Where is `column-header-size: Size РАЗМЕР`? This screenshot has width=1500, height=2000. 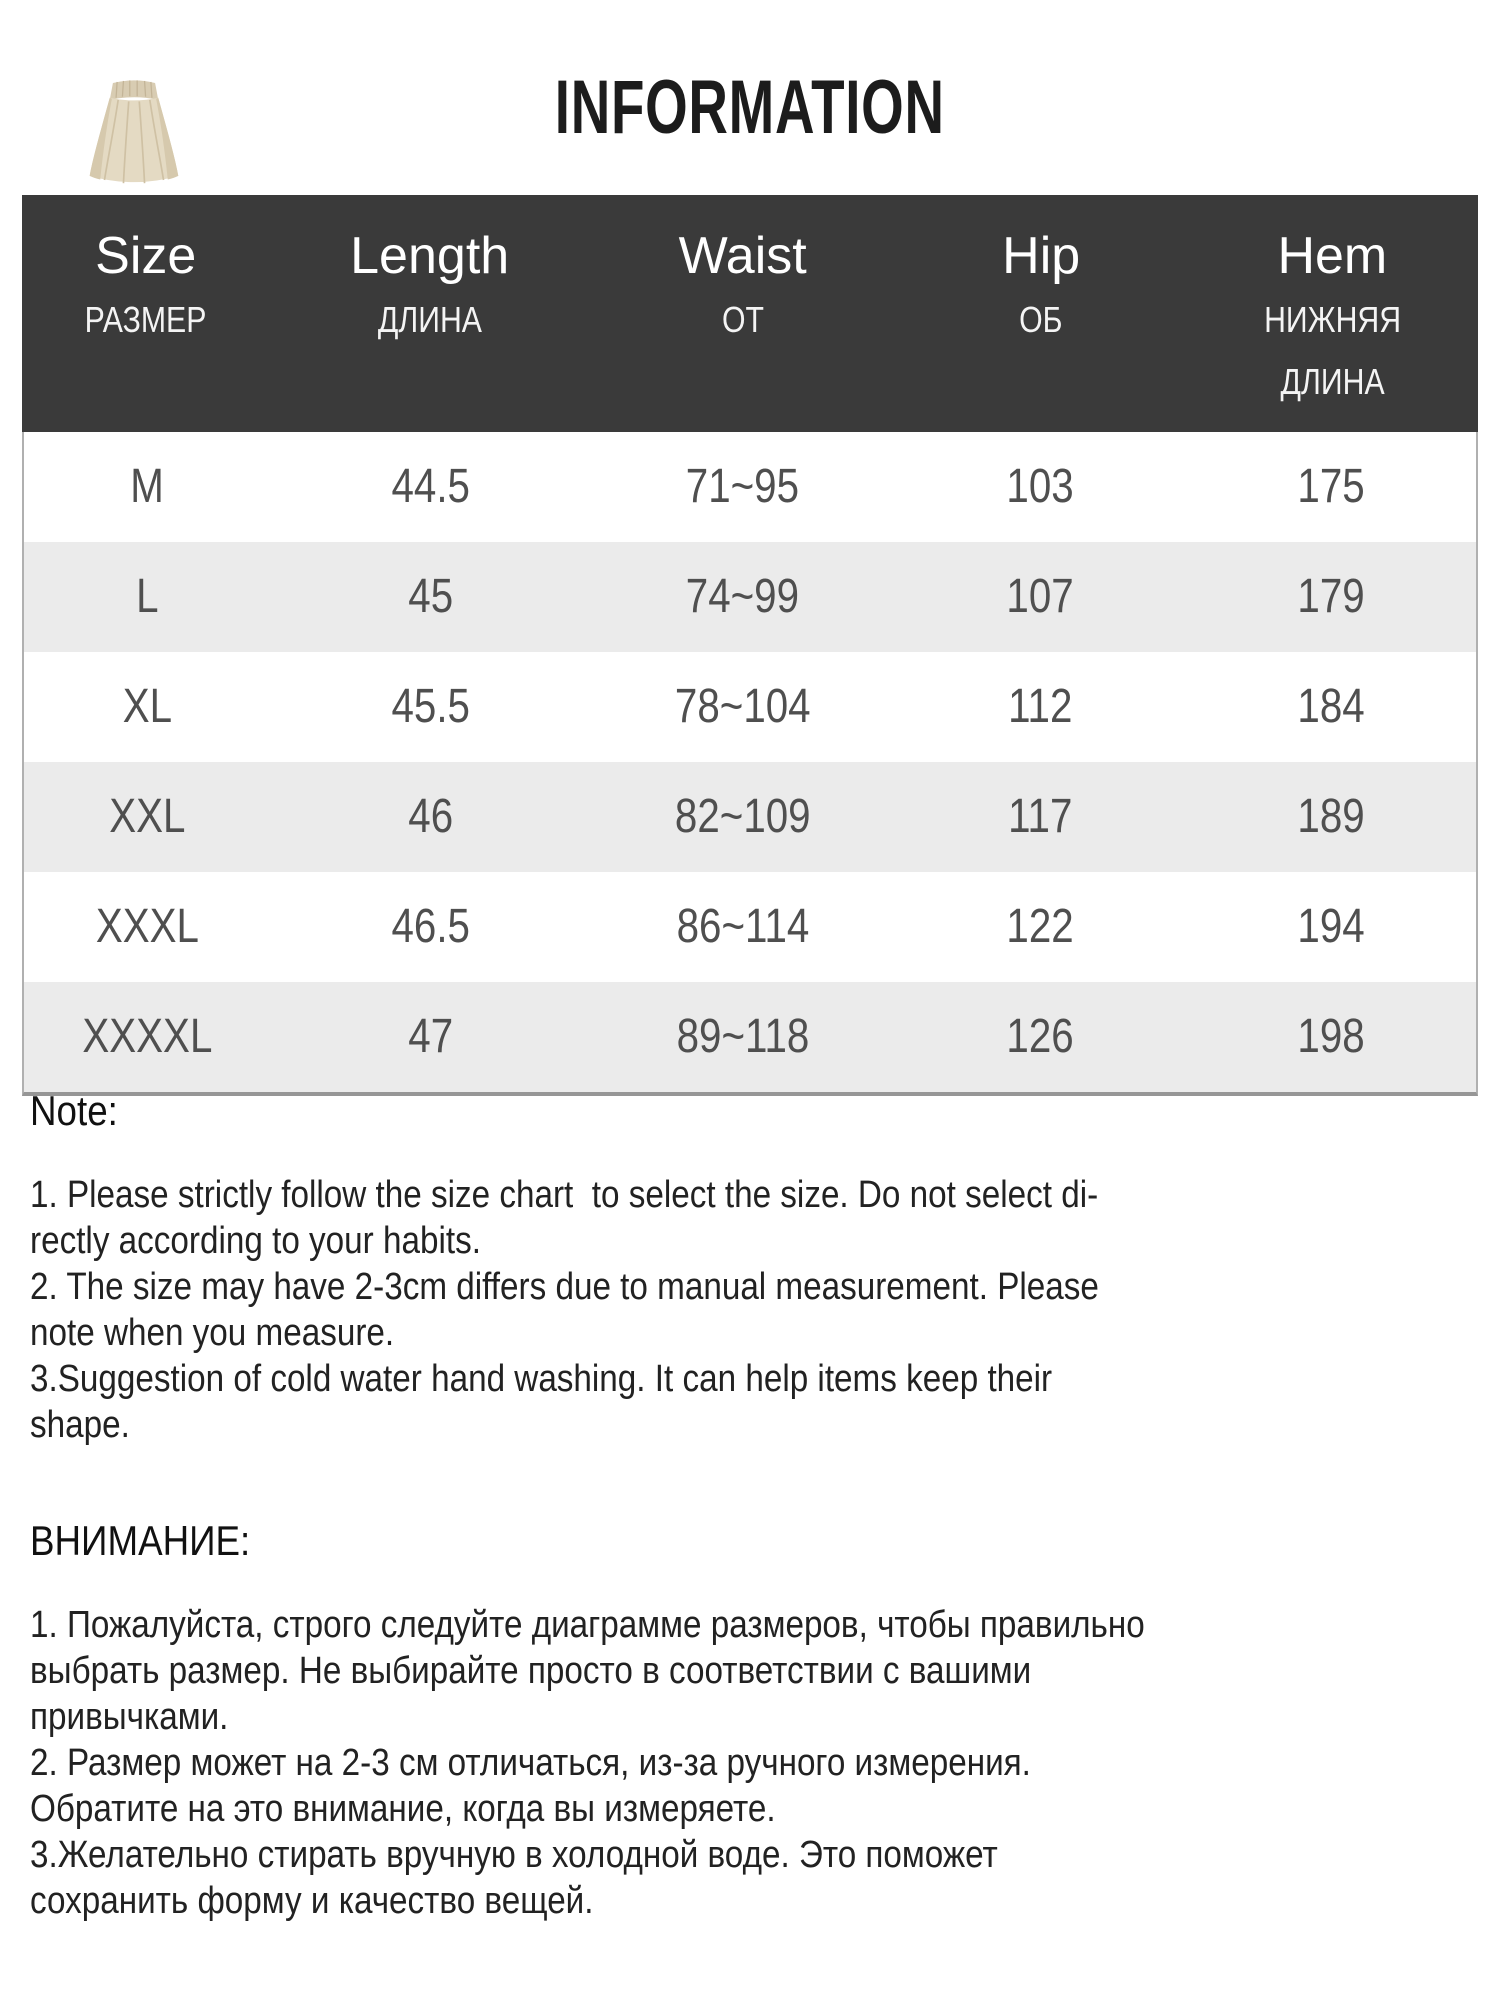
column-header-size: Size РАЗМЕР is located at coordinates (146, 318).